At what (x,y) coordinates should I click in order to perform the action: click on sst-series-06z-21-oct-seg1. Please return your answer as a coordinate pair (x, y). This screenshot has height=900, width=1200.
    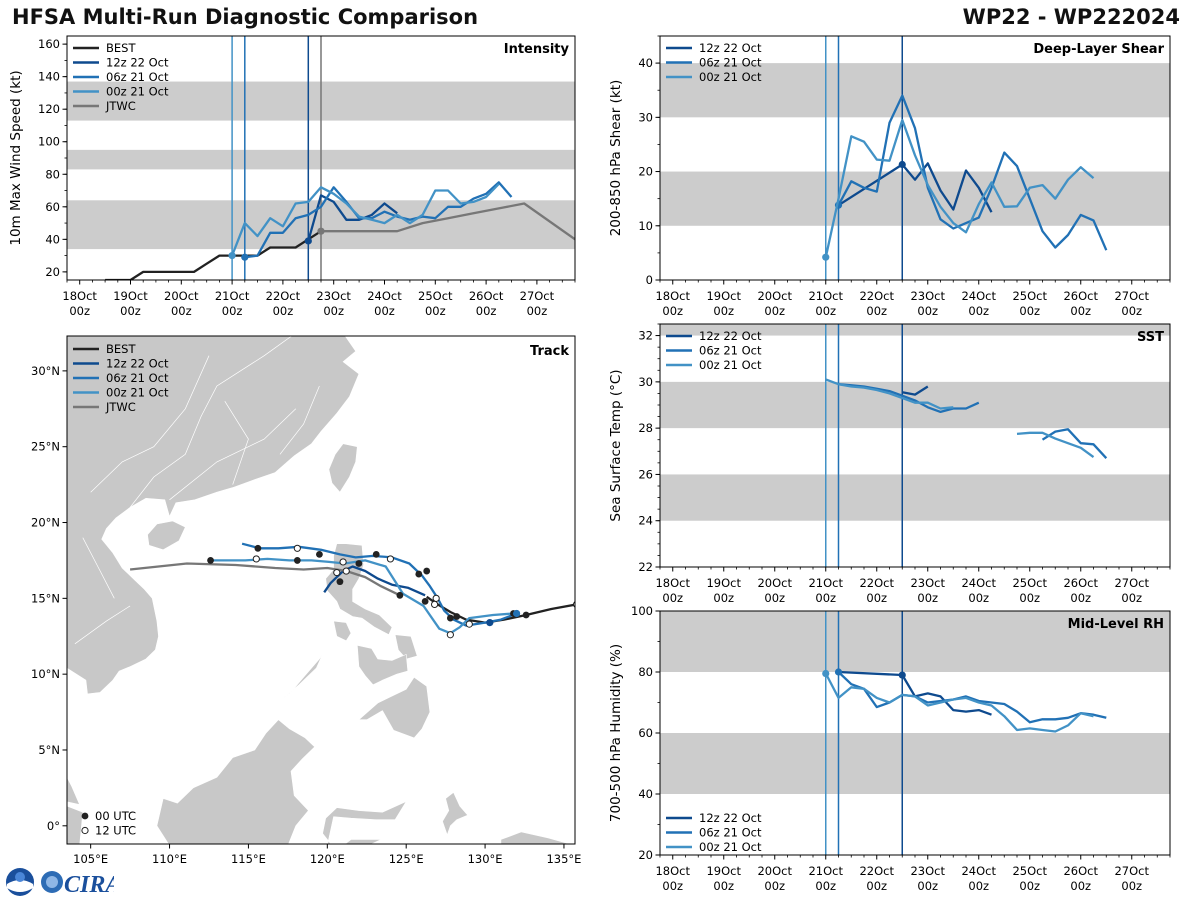
    Looking at the image, I should click on (1074, 443).